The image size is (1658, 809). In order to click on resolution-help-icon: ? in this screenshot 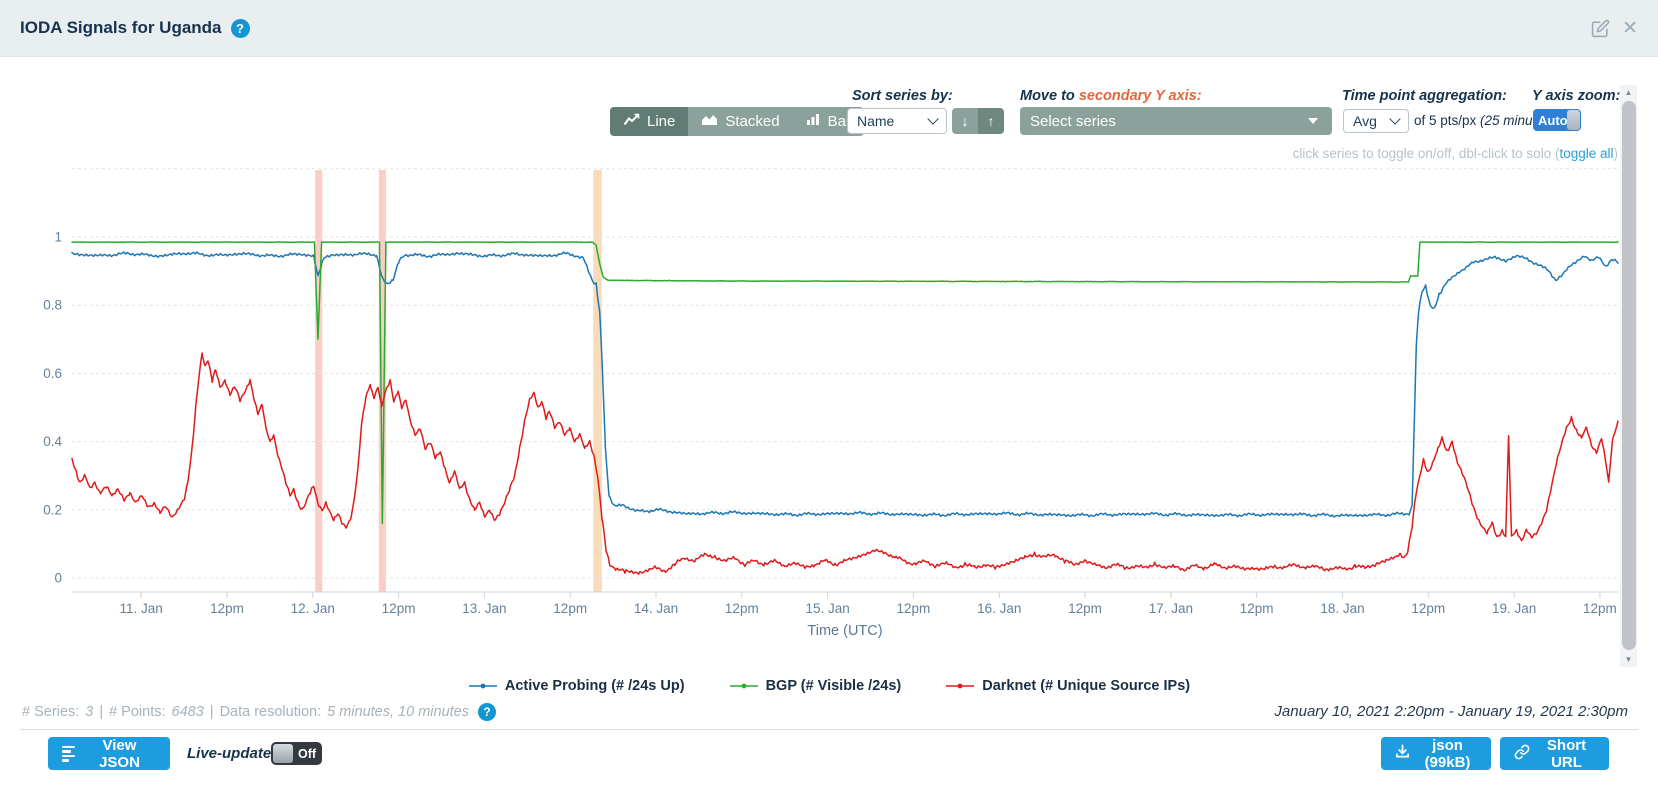, I will do `click(486, 712)`.